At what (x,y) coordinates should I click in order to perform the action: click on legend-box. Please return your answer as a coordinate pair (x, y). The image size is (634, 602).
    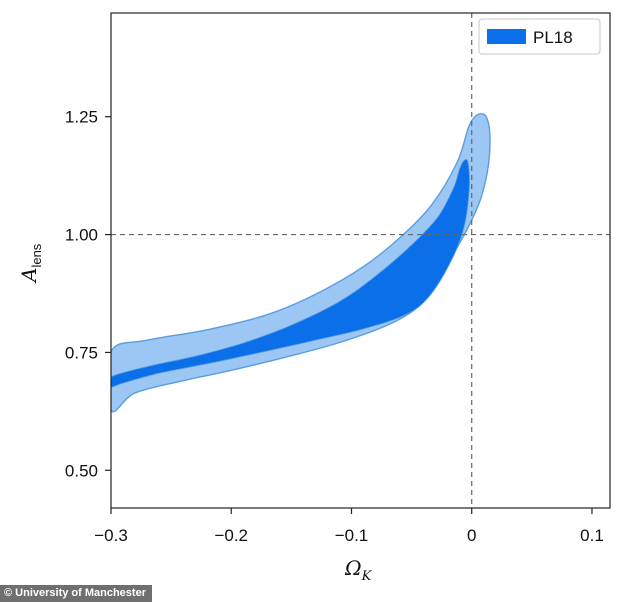
    Looking at the image, I should click on (539, 36).